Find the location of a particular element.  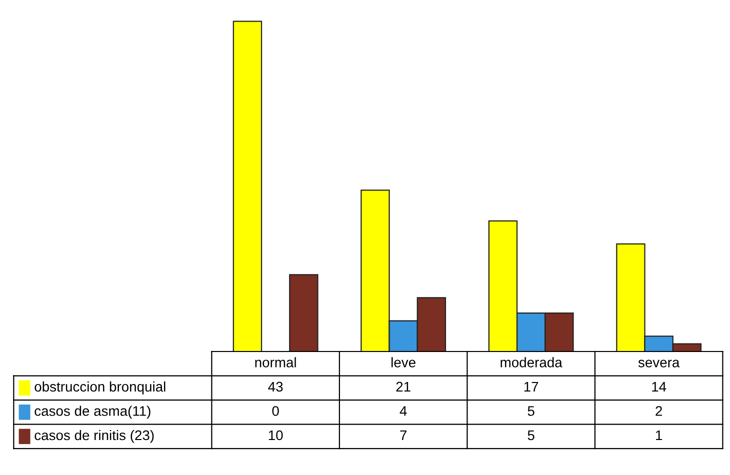

x-tick-label: leve is located at coordinates (404, 362).